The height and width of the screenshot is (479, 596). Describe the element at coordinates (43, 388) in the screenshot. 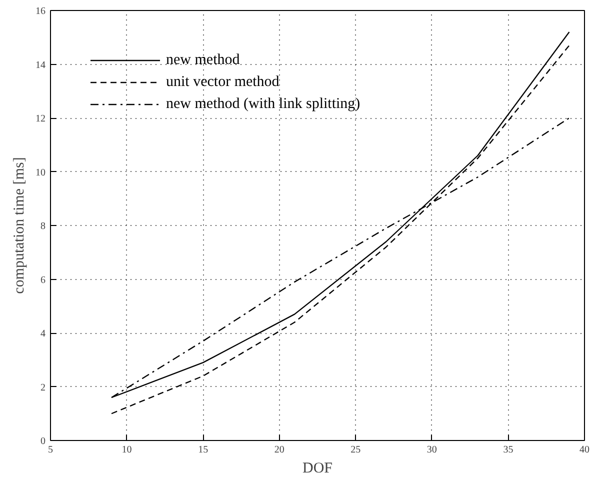

I see `y-tick-label: 2` at that location.